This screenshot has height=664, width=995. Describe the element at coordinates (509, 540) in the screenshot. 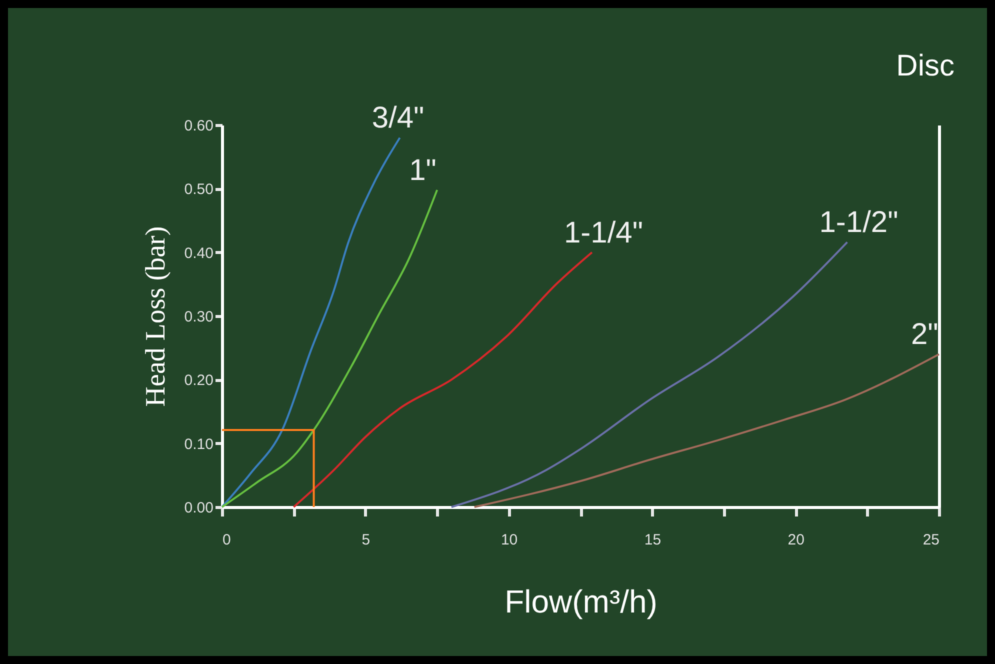

I see `x-tick-label: 10` at that location.